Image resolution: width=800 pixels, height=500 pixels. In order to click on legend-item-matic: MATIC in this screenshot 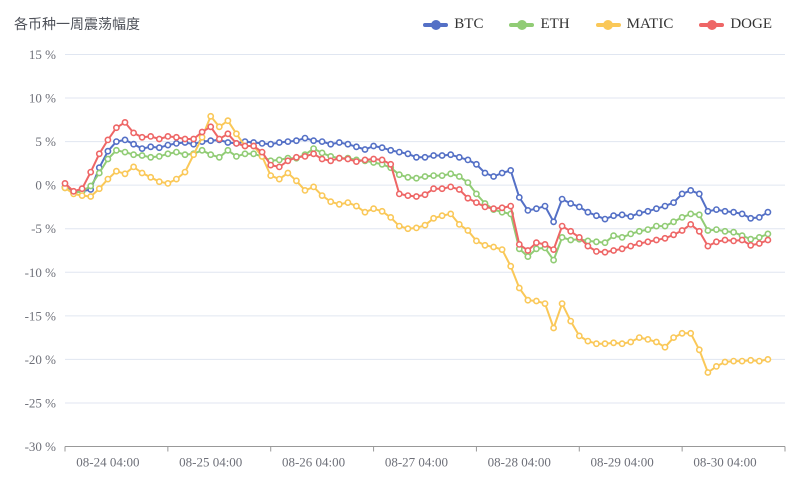, I will do `click(634, 24)`.